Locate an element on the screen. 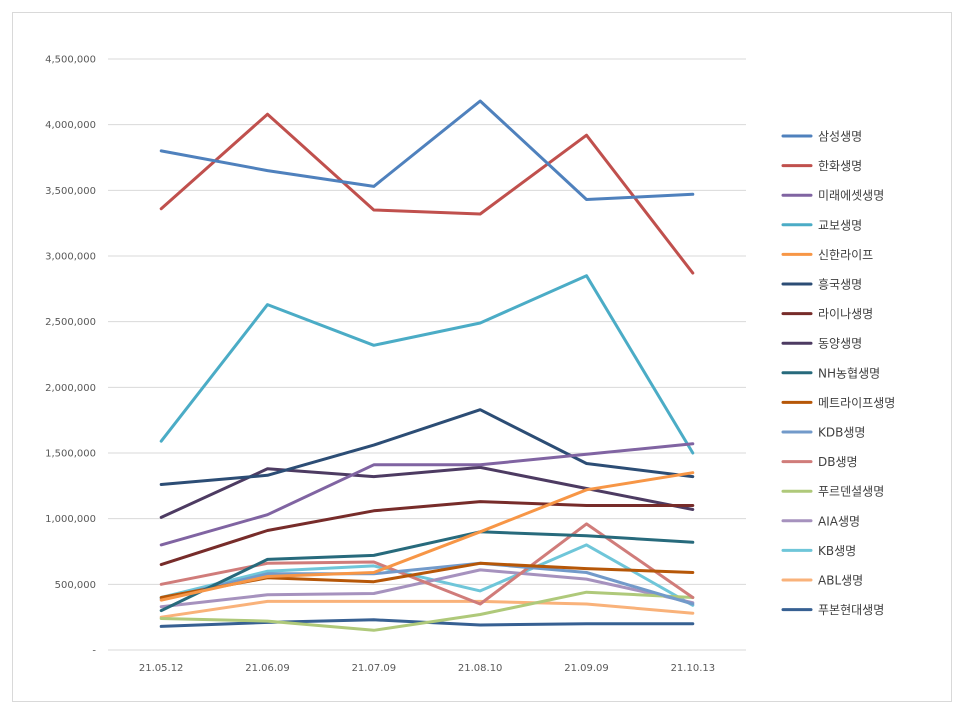  legend-label: 라이나생명 is located at coordinates (845, 314).